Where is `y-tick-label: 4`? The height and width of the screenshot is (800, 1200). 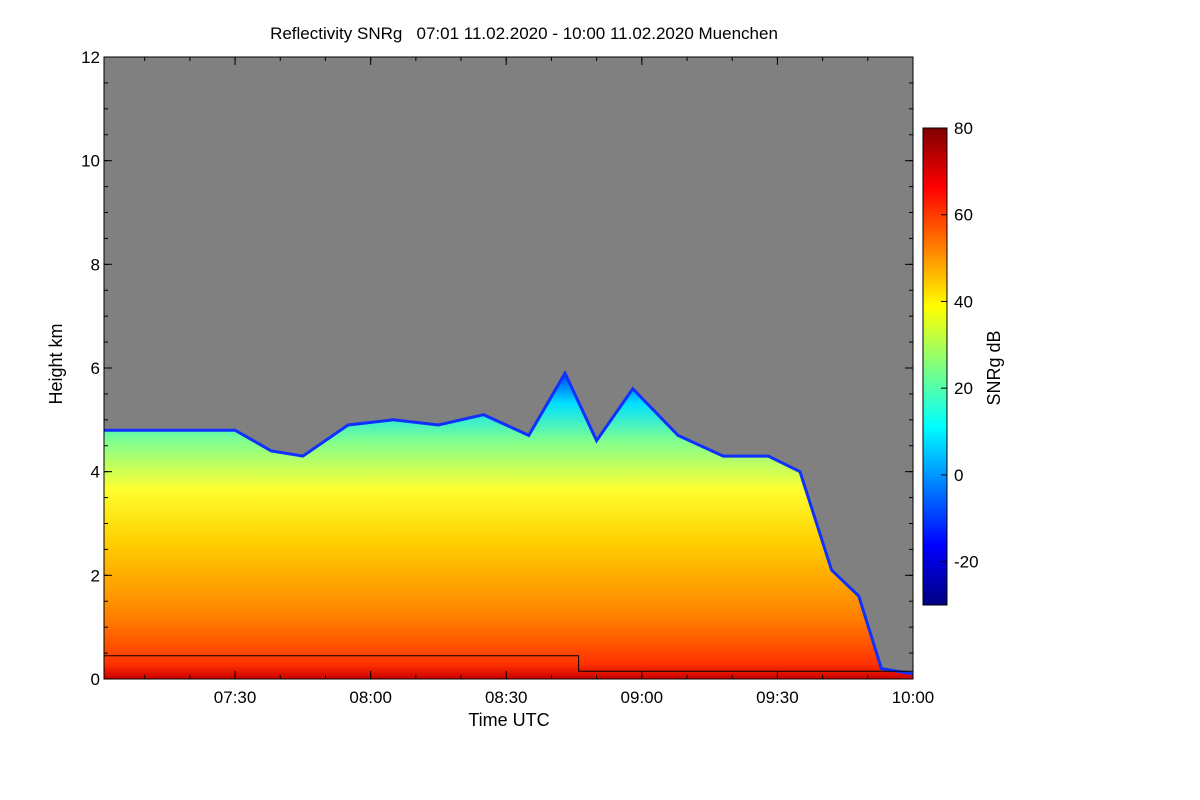 y-tick-label: 4 is located at coordinates (95, 472).